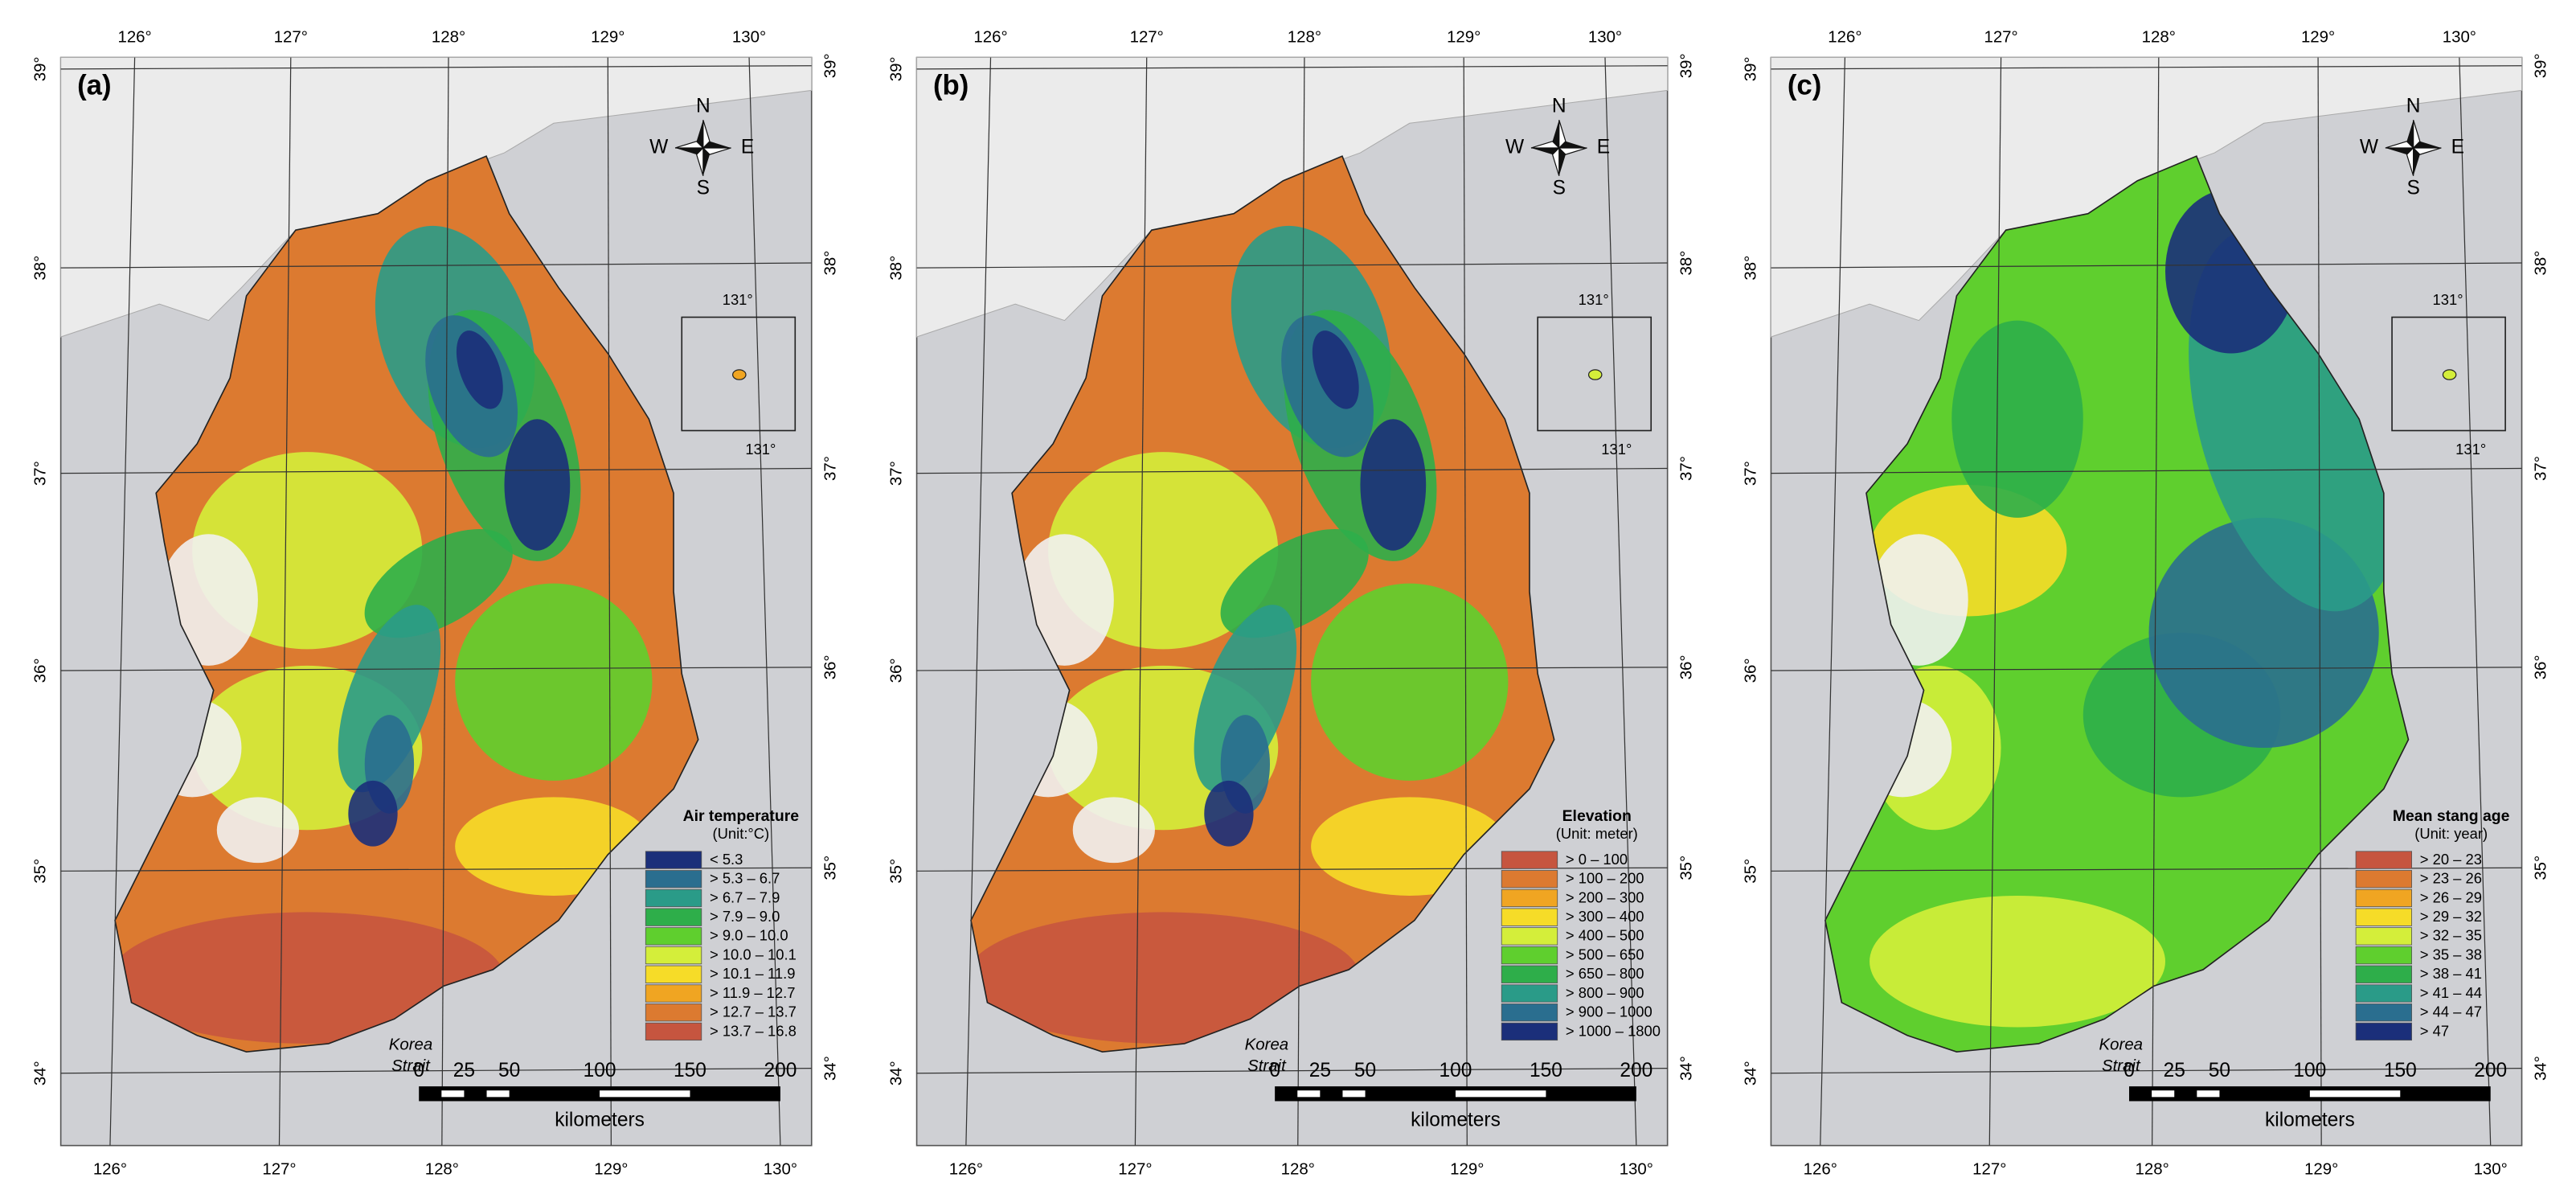 Image resolution: width=2576 pixels, height=1186 pixels. Describe the element at coordinates (749, 935) in the screenshot. I see `legend-label: > 9.0 – 10.0` at that location.